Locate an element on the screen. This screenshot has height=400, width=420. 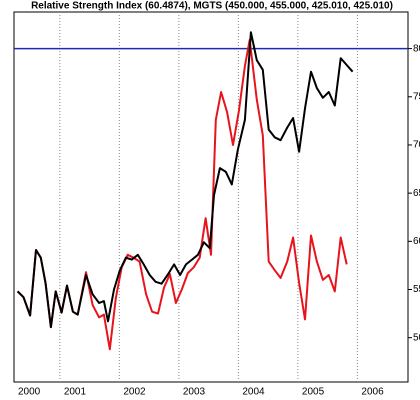
y-tick-label: 50 is located at coordinates (416, 337).